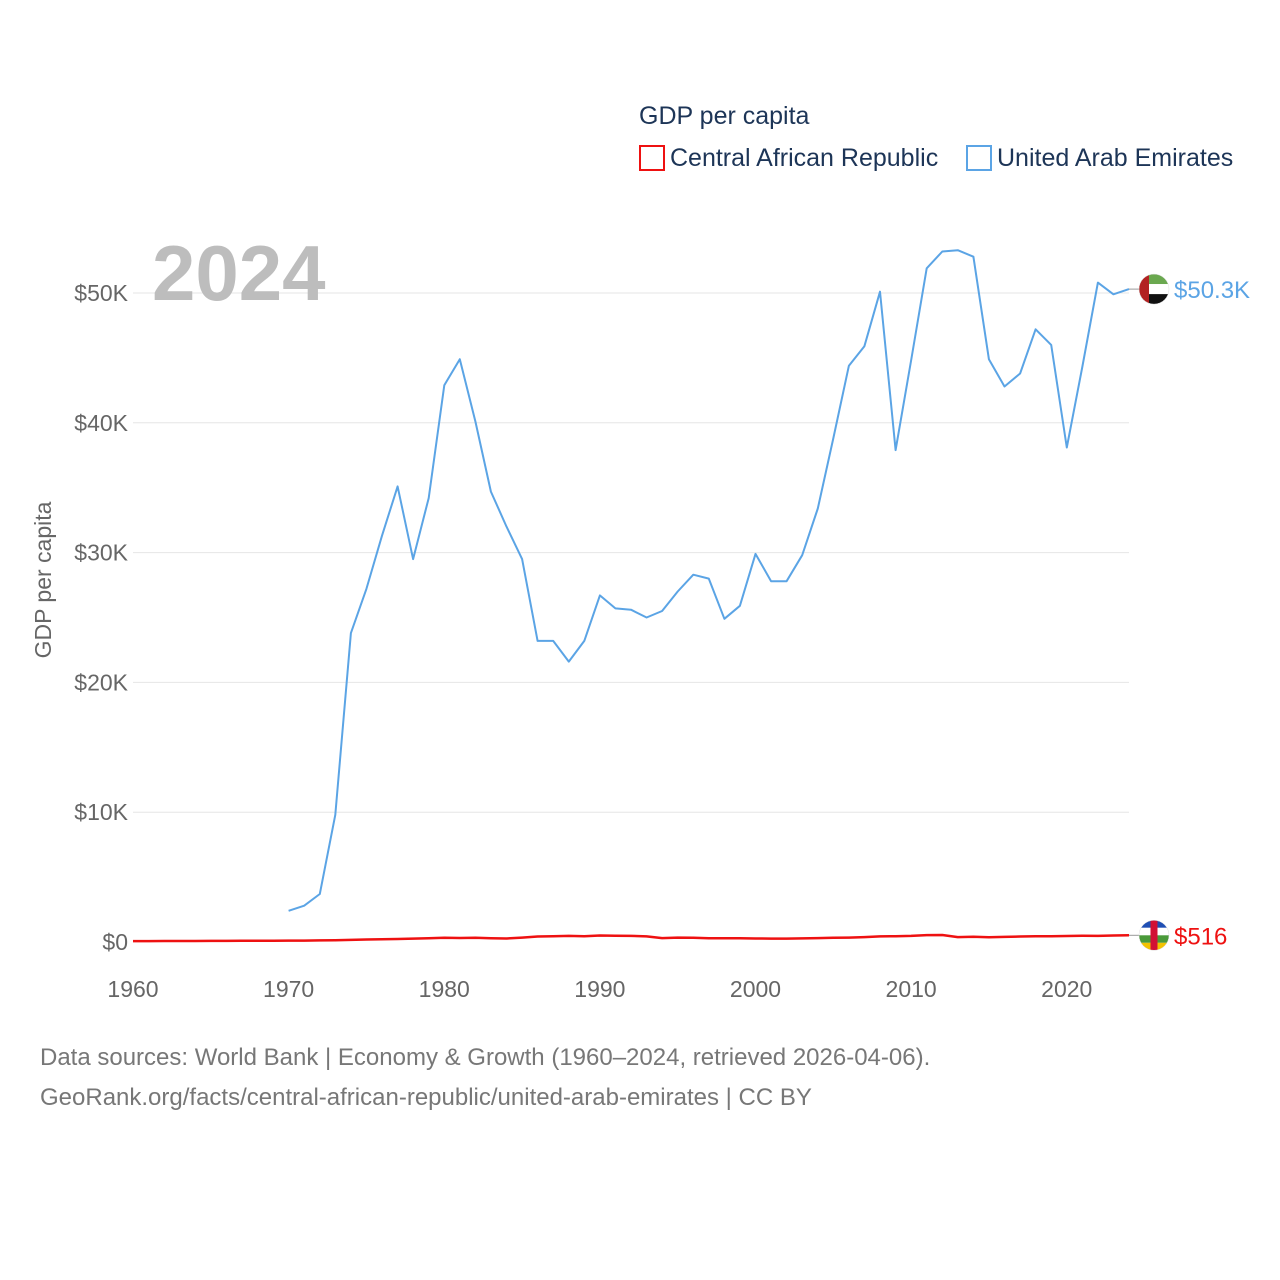 The height and width of the screenshot is (1280, 1280). What do you see at coordinates (1200, 936) in the screenshot?
I see `end-label-central-african-republic: $516` at bounding box center [1200, 936].